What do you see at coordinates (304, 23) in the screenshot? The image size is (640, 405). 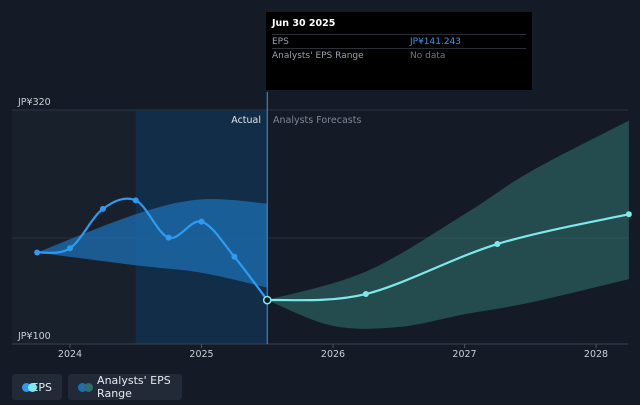 I see `tooltip-date: Jun 30 2025` at bounding box center [304, 23].